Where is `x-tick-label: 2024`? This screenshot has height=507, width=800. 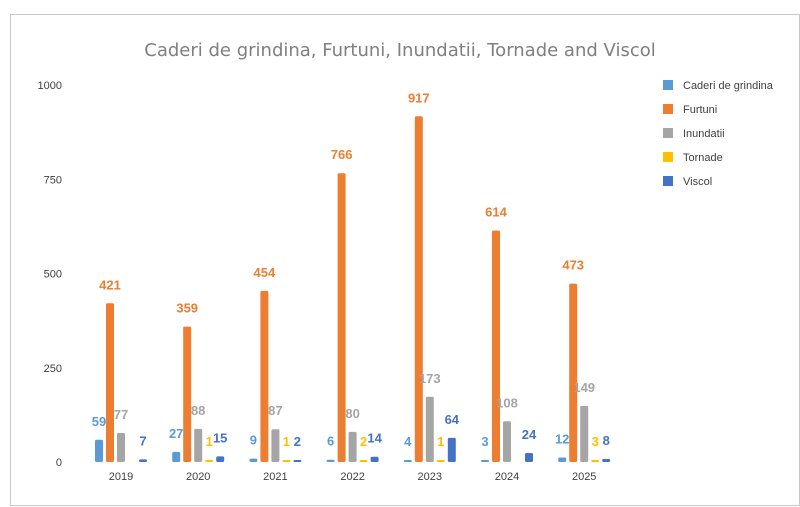 x-tick-label: 2024 is located at coordinates (507, 477).